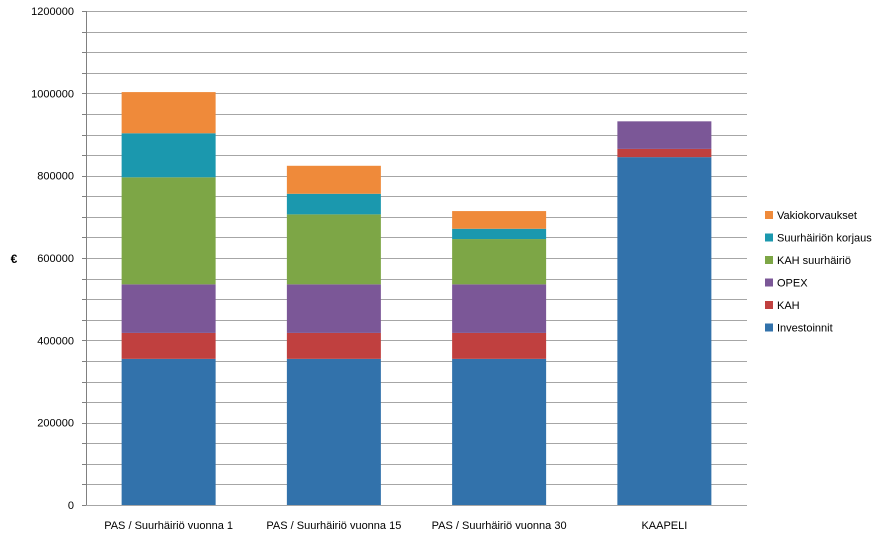 This screenshot has height=539, width=882. Describe the element at coordinates (817, 216) in the screenshot. I see `legend-label: Vakiokorvaukset` at that location.